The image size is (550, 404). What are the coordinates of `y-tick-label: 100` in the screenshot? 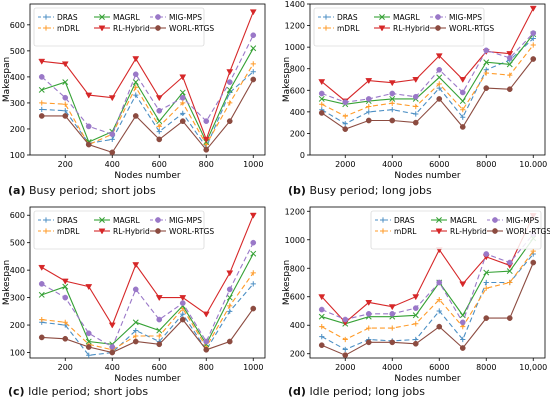 It's located at (17, 353).